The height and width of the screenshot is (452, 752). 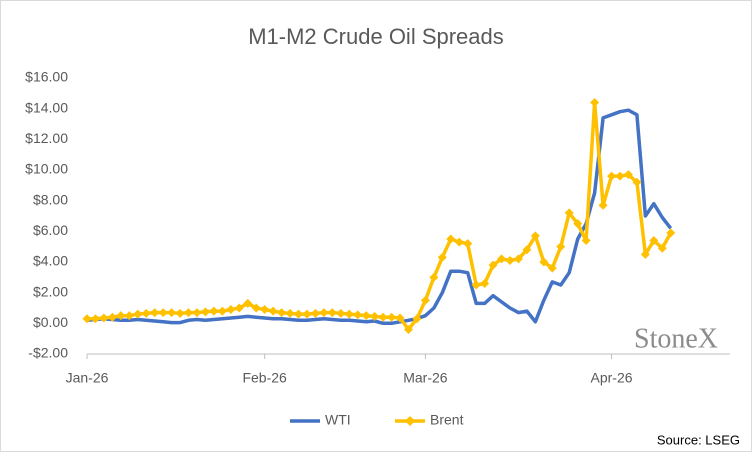 What do you see at coordinates (46, 77) in the screenshot?
I see `y-tick-label: $16.00` at bounding box center [46, 77].